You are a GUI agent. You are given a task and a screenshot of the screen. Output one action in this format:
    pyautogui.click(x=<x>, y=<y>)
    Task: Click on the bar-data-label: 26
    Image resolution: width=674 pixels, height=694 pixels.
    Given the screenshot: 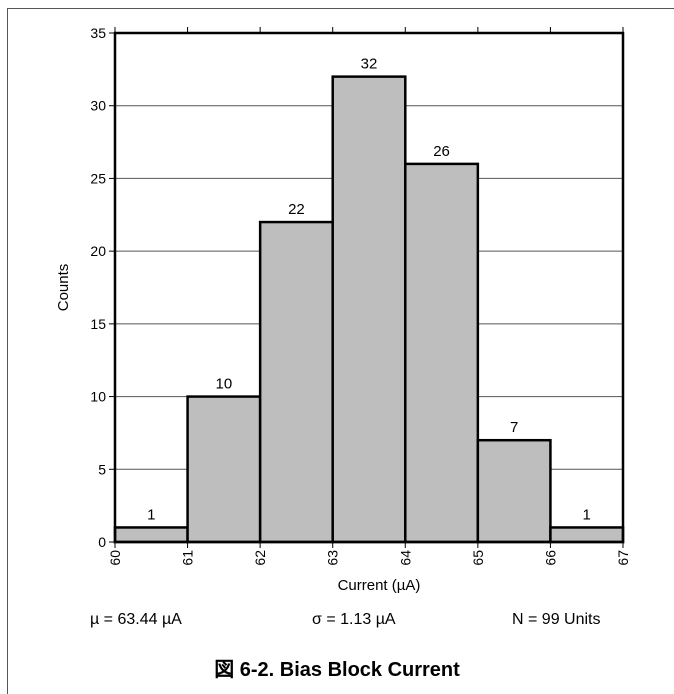 What is the action you would take?
    pyautogui.click(x=441, y=151)
    